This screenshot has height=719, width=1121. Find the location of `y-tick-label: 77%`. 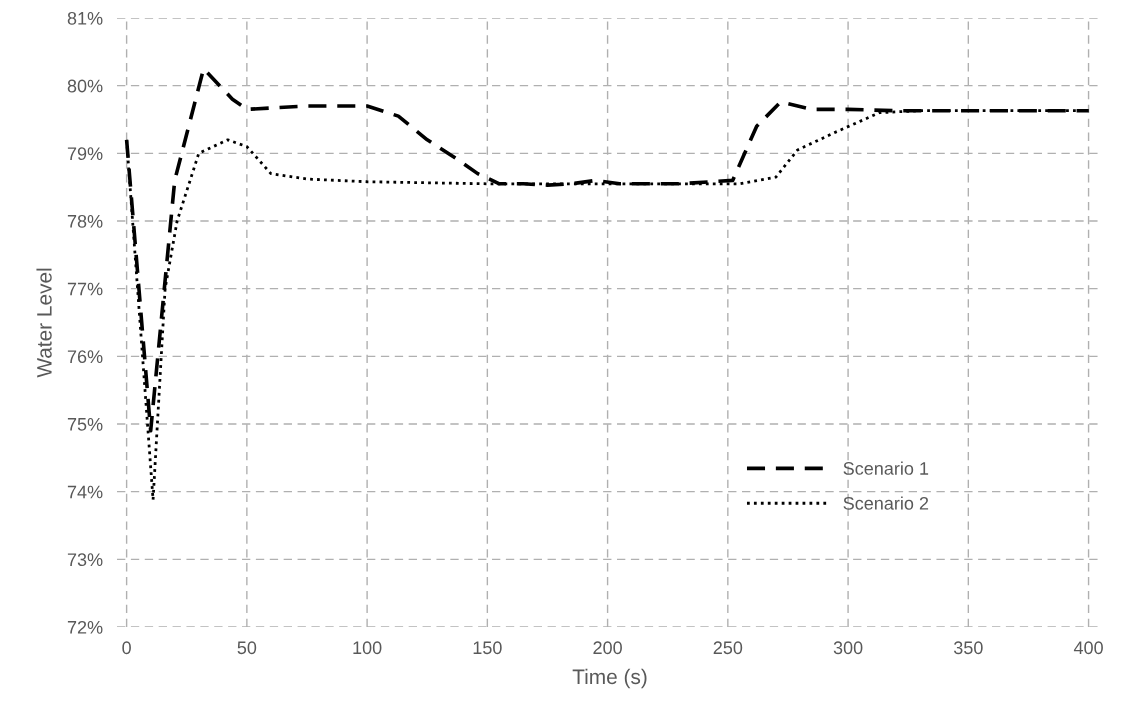

y-tick-label: 77% is located at coordinates (85, 289).